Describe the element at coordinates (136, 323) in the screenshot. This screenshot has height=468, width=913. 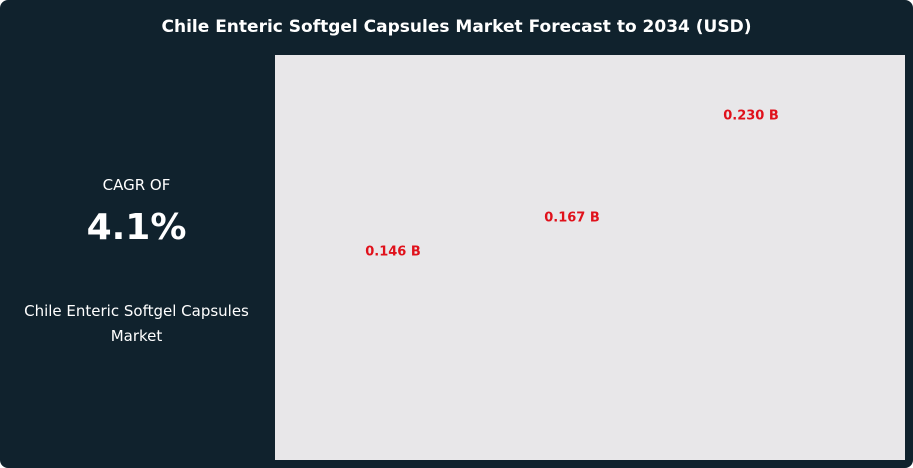
I see `market-name: Chile Enteric Softgel Capsules Market` at that location.